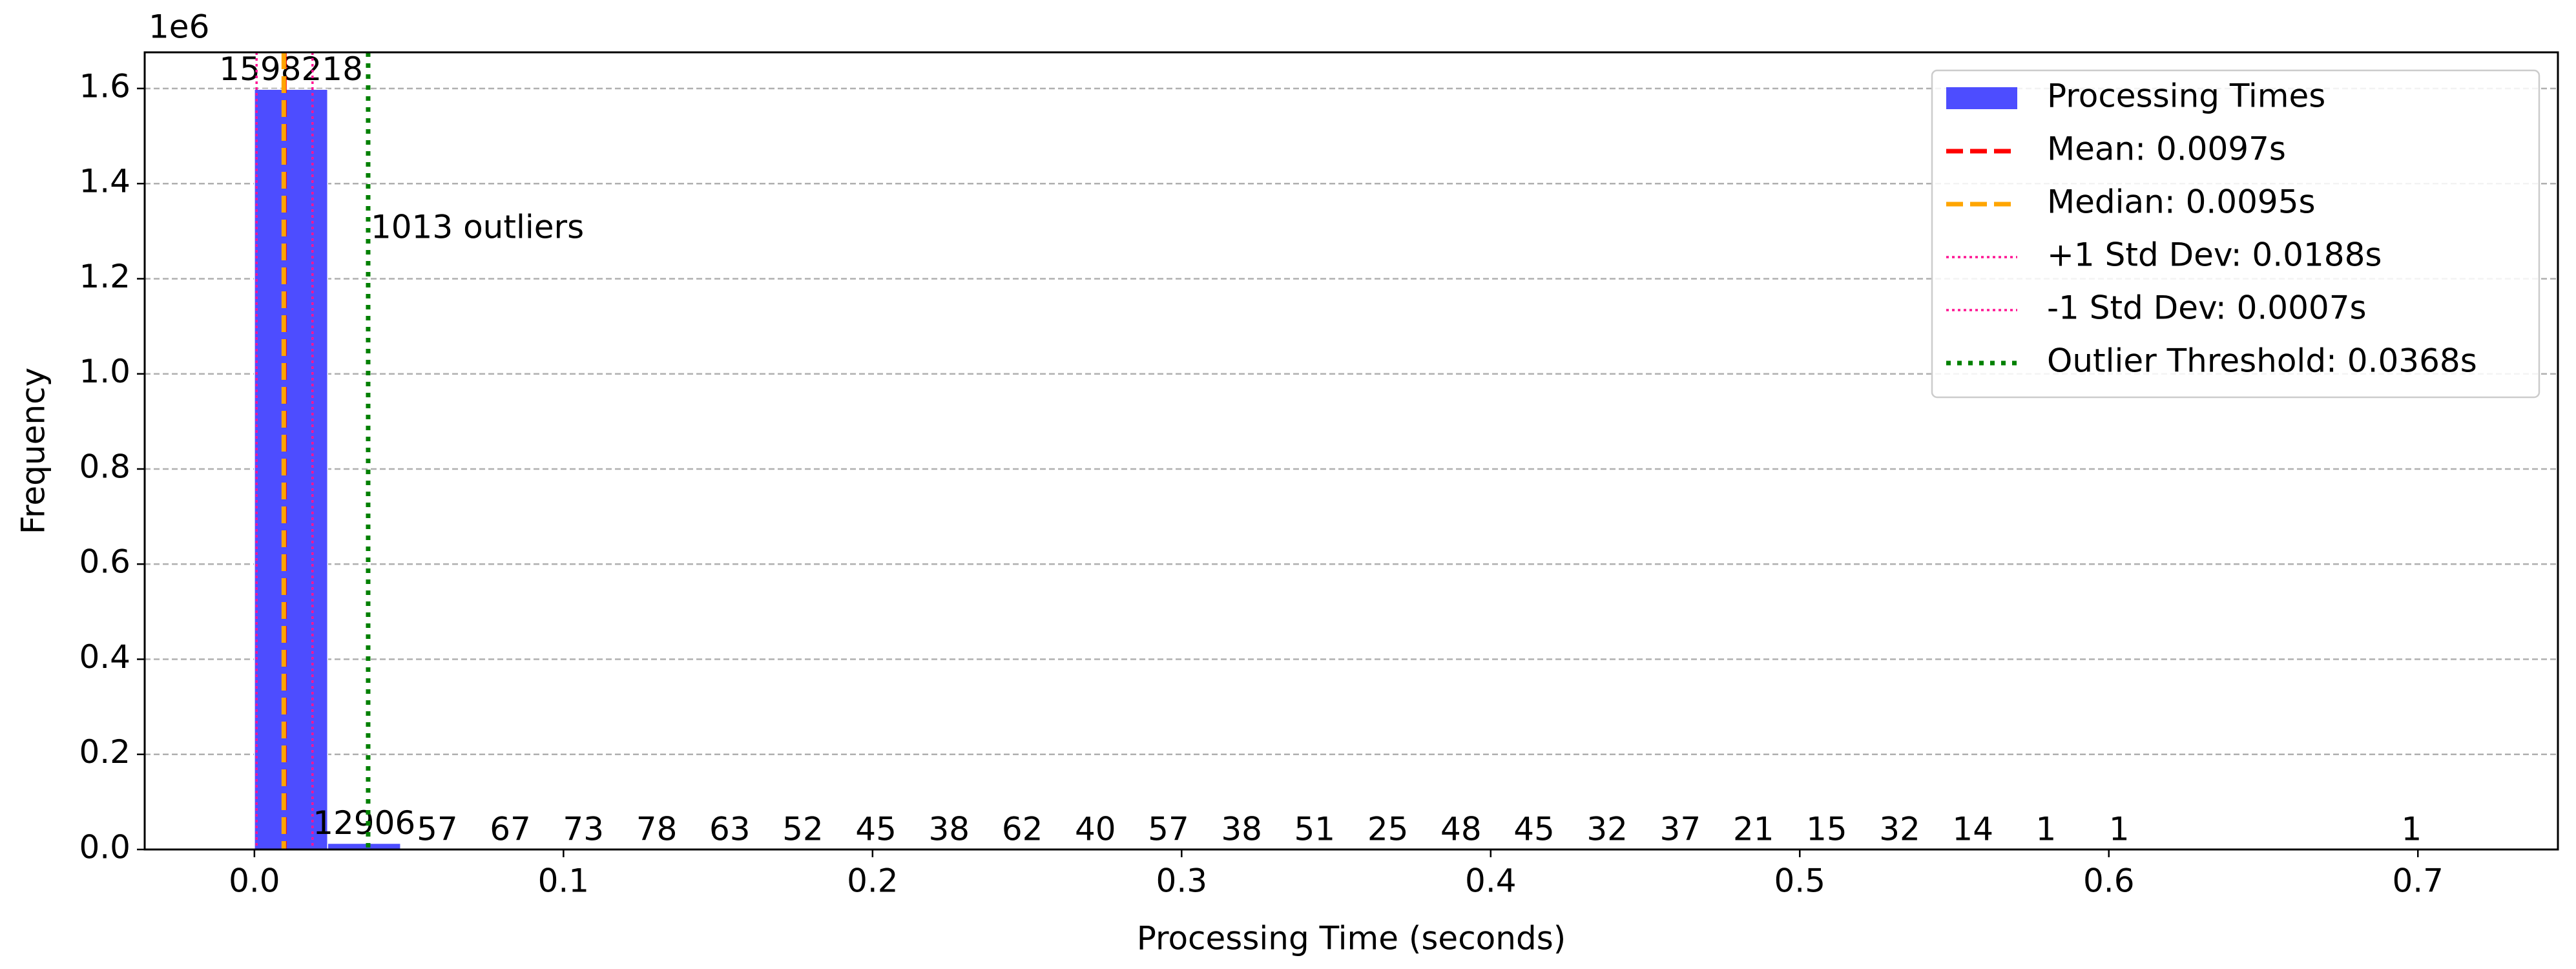 The image size is (2576, 969). I want to click on value-label: 67, so click(510, 829).